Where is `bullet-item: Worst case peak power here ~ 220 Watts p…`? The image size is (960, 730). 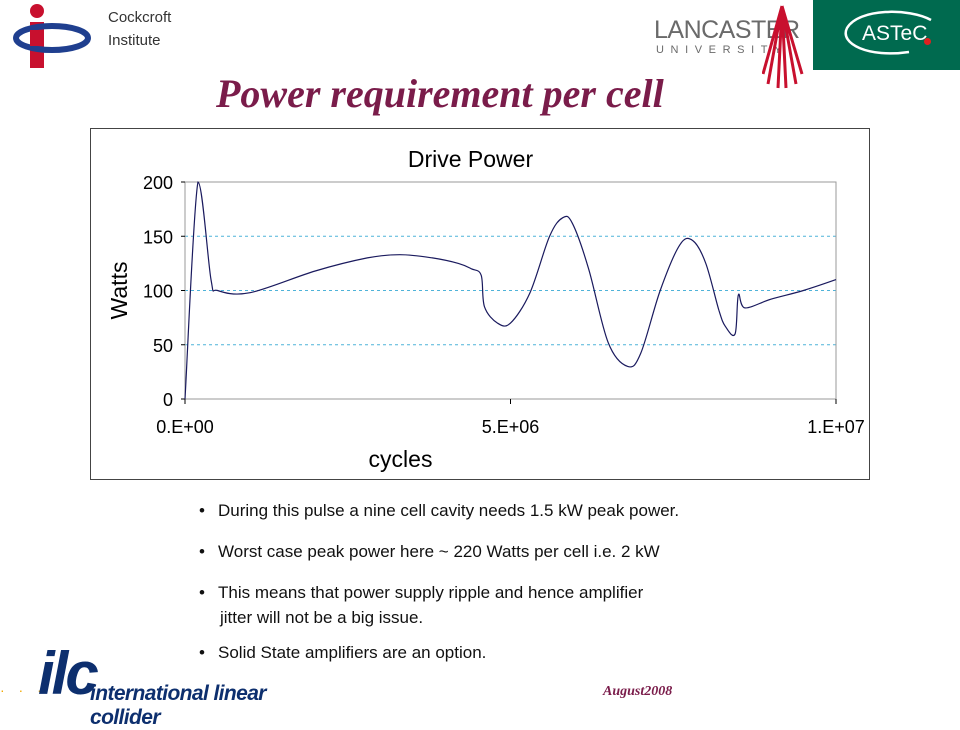 bullet-item: Worst case peak power here ~ 220 Watts p… is located at coordinates (517, 551).